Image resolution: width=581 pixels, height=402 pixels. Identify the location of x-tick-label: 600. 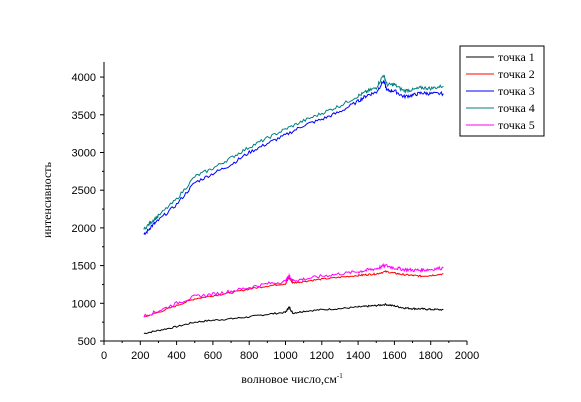
(213, 356).